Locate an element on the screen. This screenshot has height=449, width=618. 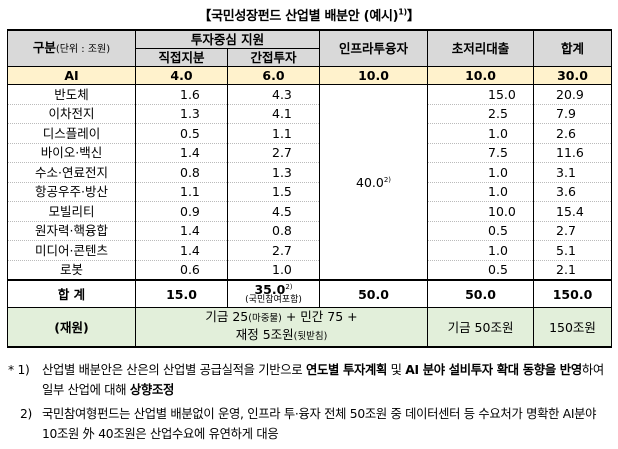
cell-direct: 0.5 is located at coordinates (181, 133).